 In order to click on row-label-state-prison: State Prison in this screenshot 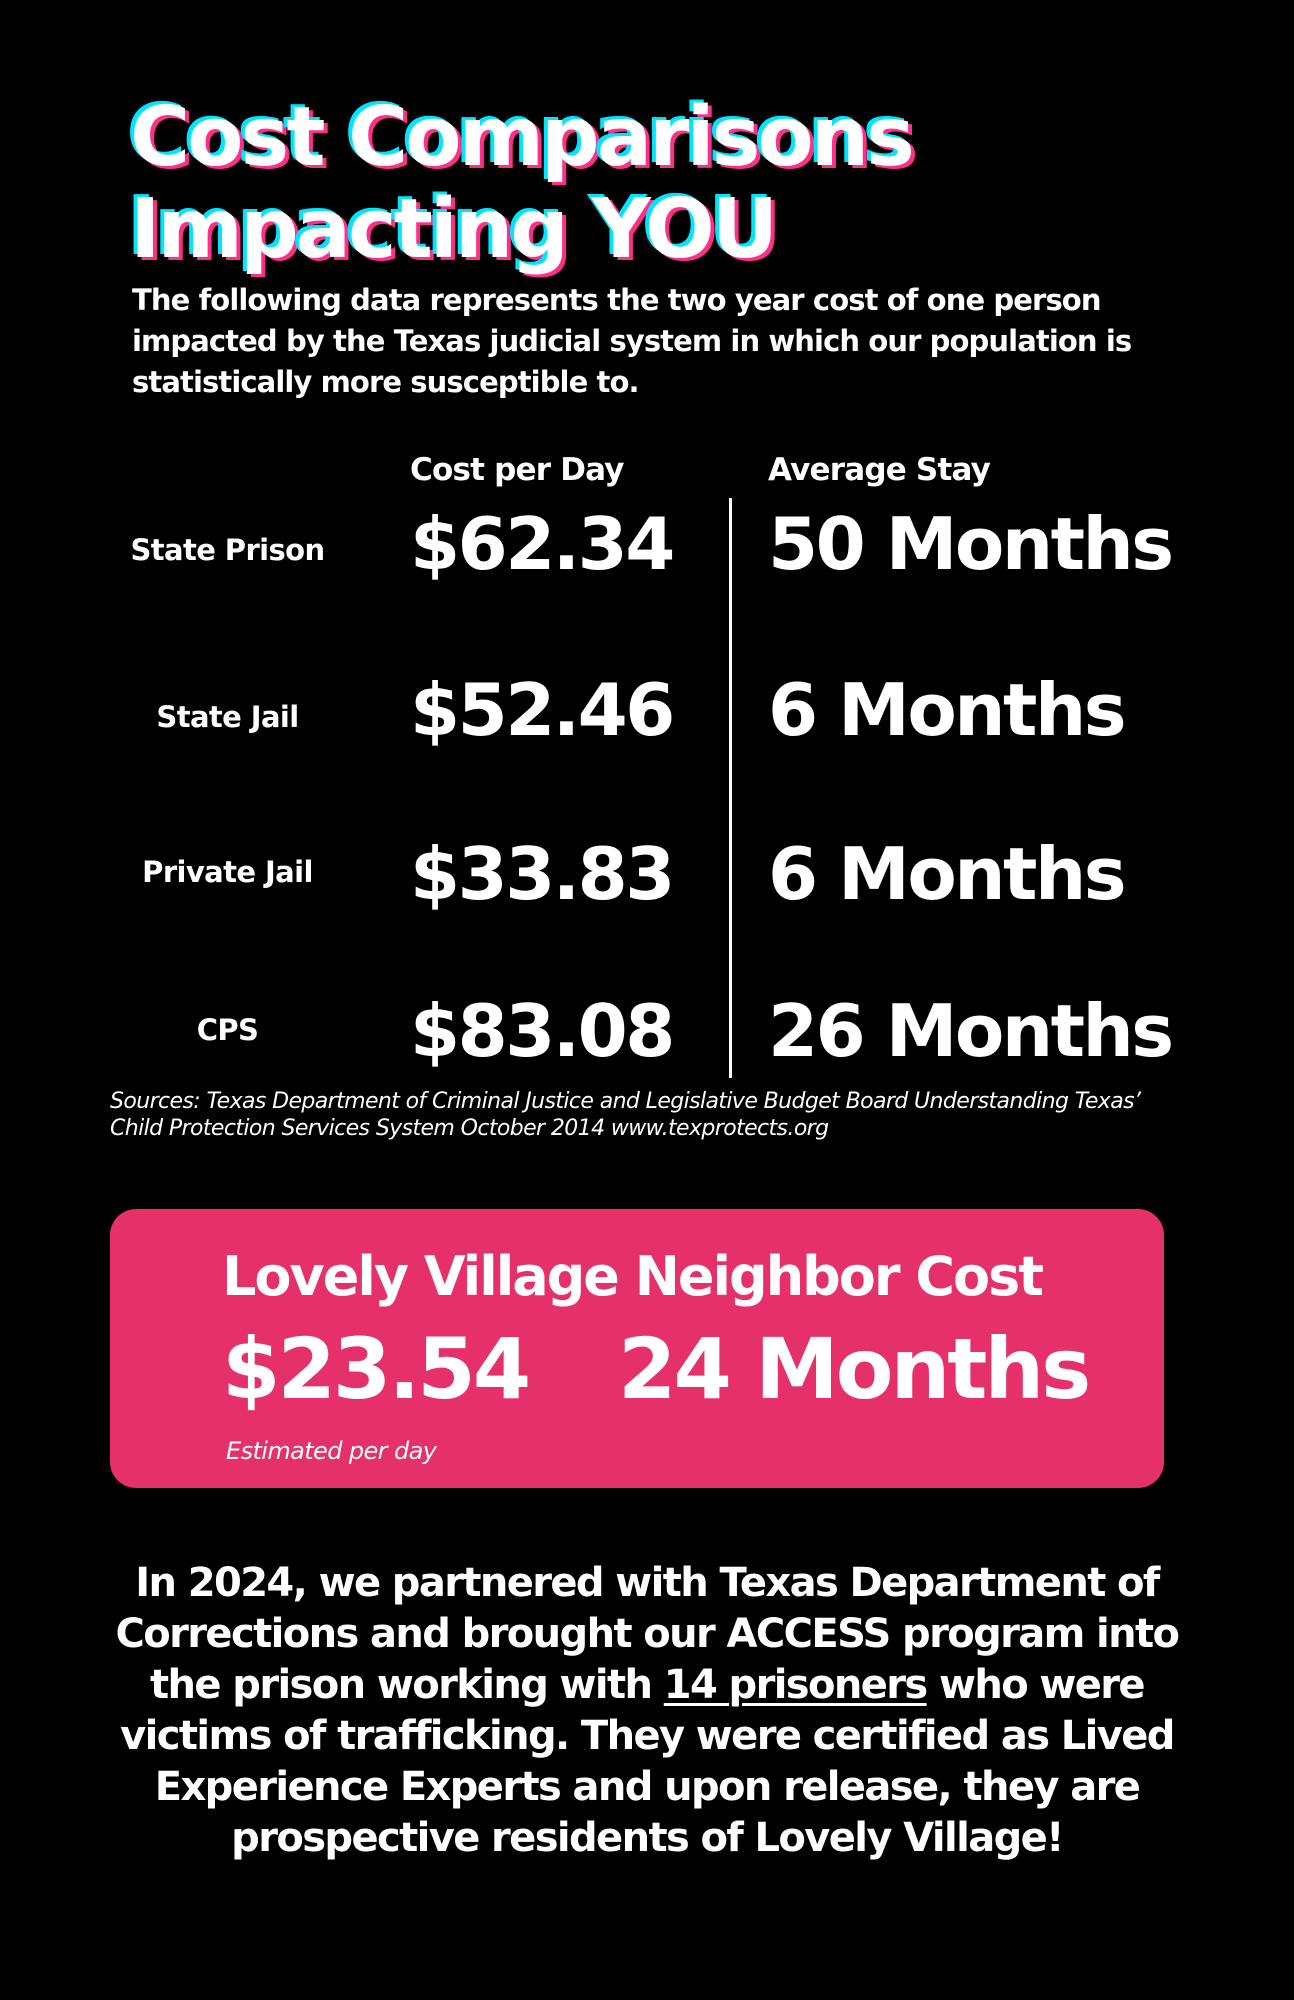, I will do `click(227, 550)`.